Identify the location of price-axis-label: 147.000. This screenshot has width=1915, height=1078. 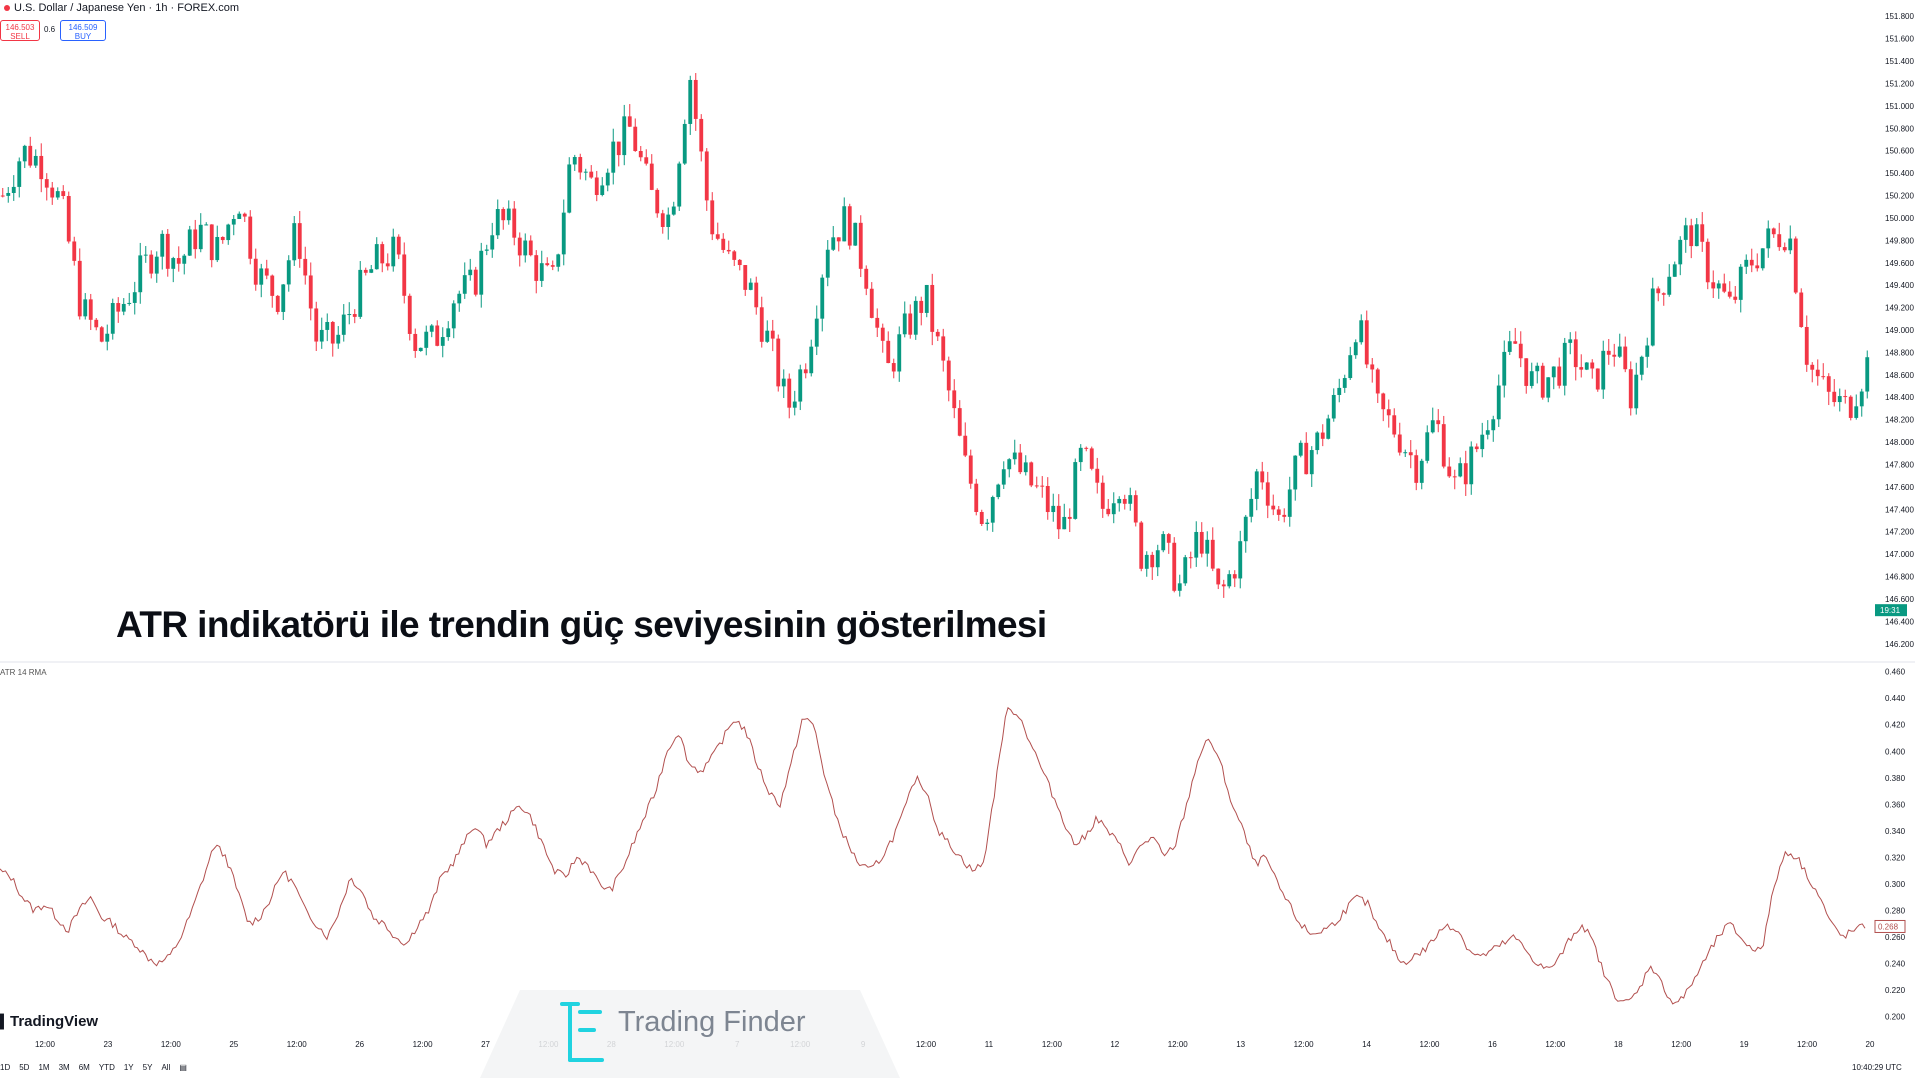
(1899, 554).